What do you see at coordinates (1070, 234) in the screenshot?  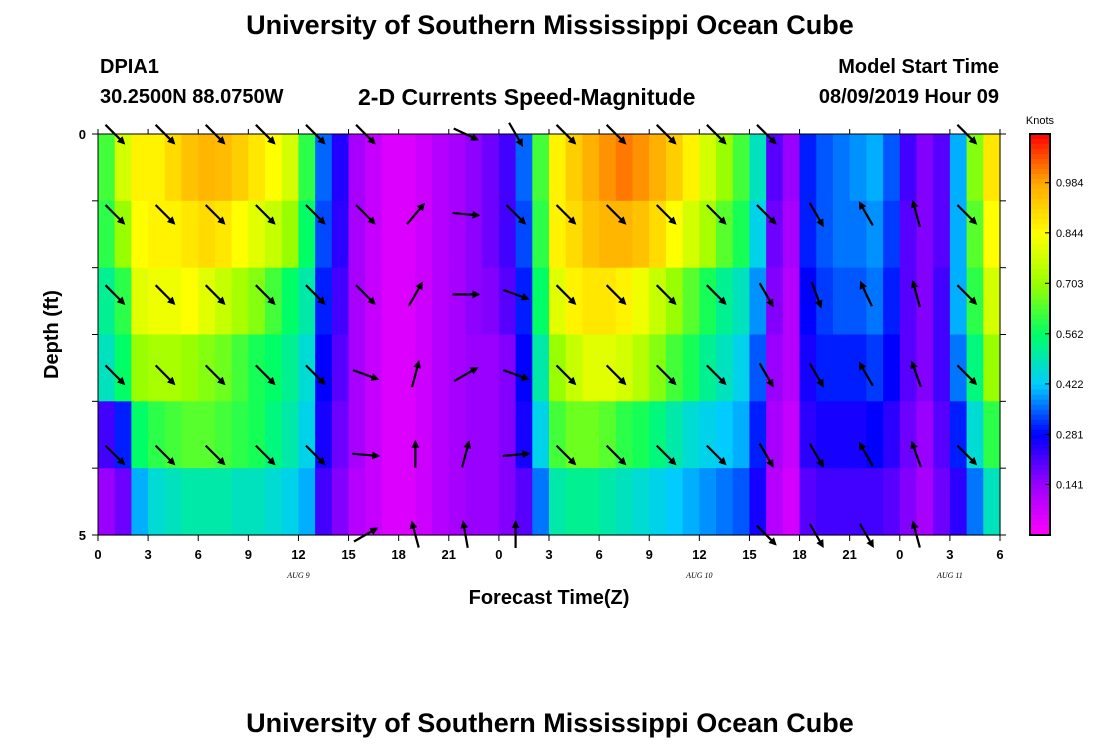 I see `colorbar-tick-label: 0.844` at bounding box center [1070, 234].